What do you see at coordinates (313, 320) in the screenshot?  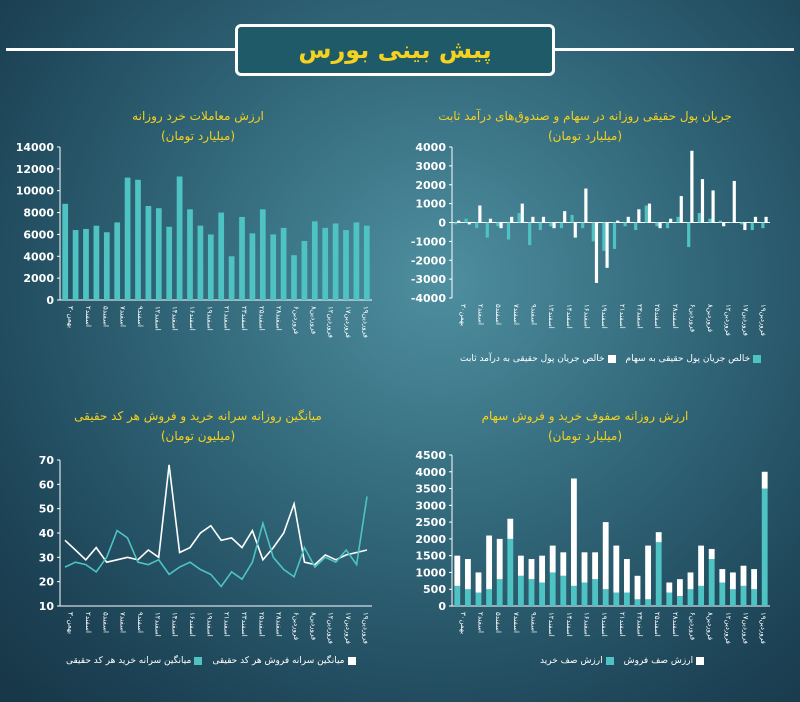 I see `x-tick-label: فروردین۸` at bounding box center [313, 320].